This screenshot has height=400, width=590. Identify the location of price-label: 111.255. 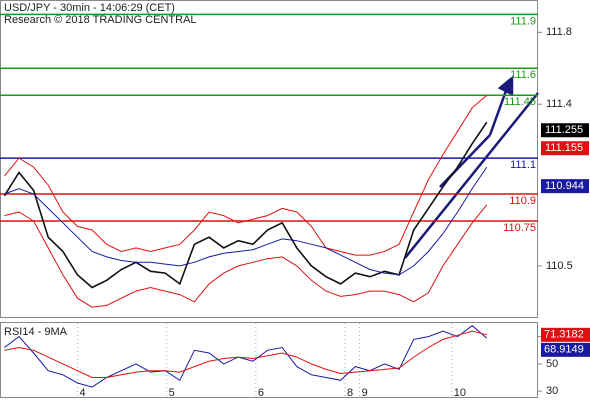
(564, 130).